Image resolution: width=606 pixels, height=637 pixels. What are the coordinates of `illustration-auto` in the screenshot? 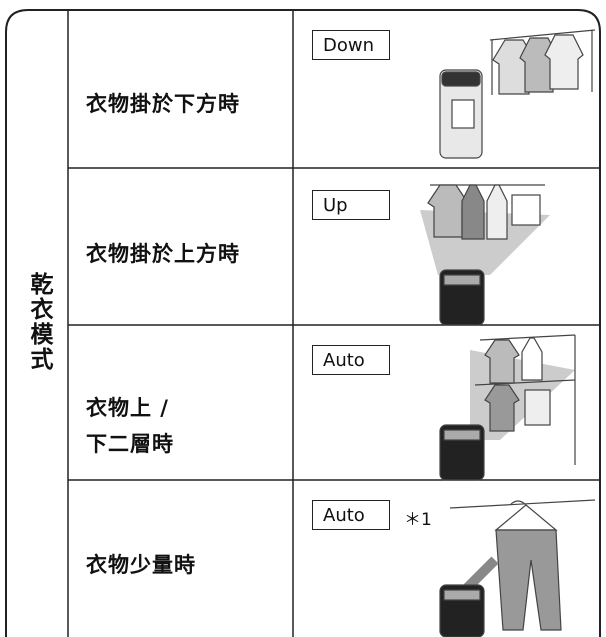 It's located at (507, 407).